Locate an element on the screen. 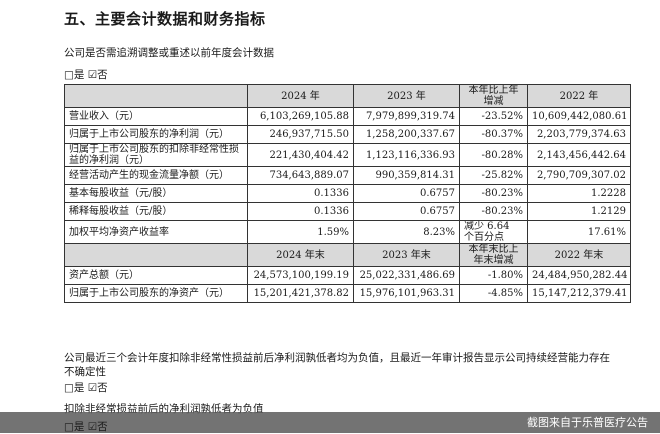  cell-change: -23.52% is located at coordinates (493, 116).